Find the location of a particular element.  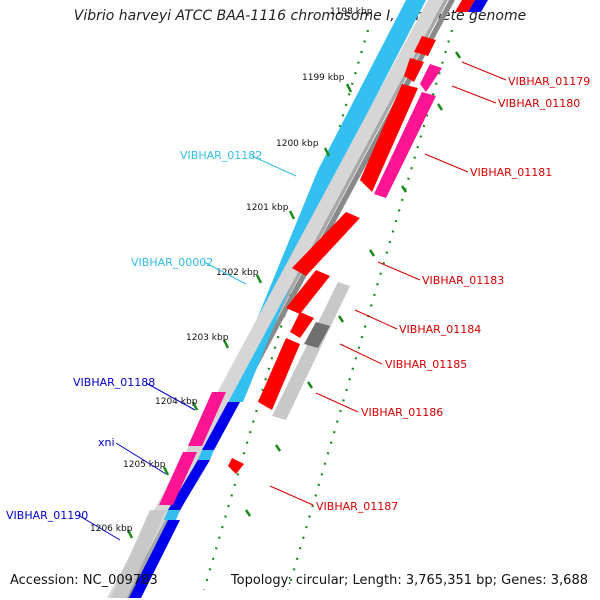

feature-vibhar-01185b is located at coordinates (311, 351).